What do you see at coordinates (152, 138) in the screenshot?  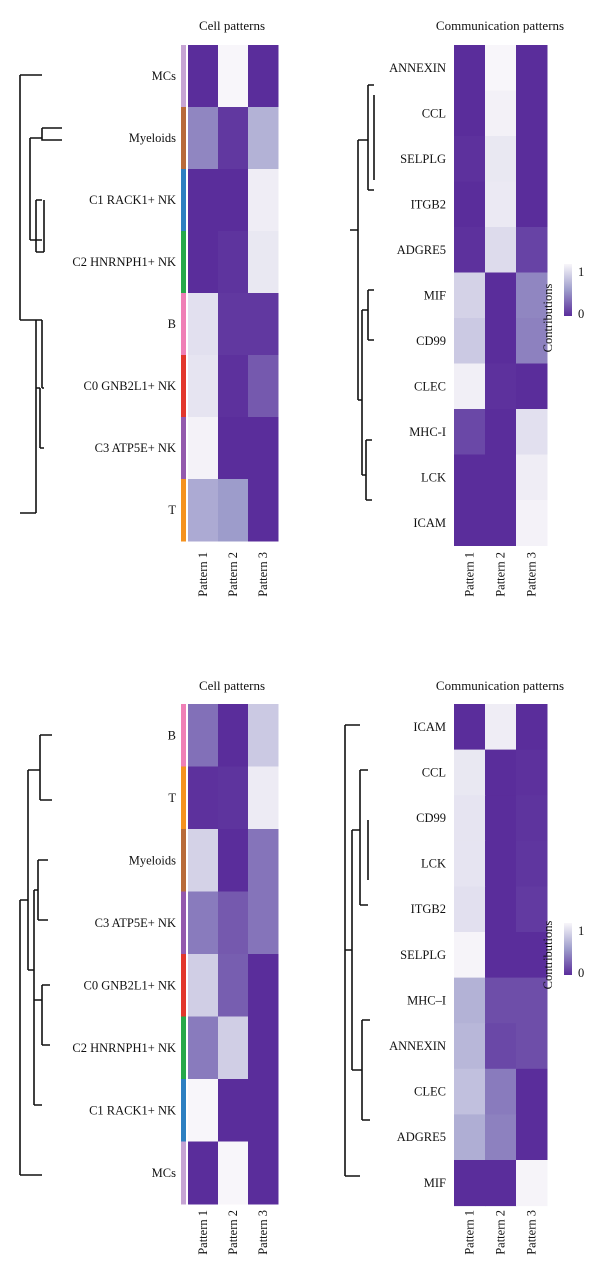 I see `row-label: Myeloids` at bounding box center [152, 138].